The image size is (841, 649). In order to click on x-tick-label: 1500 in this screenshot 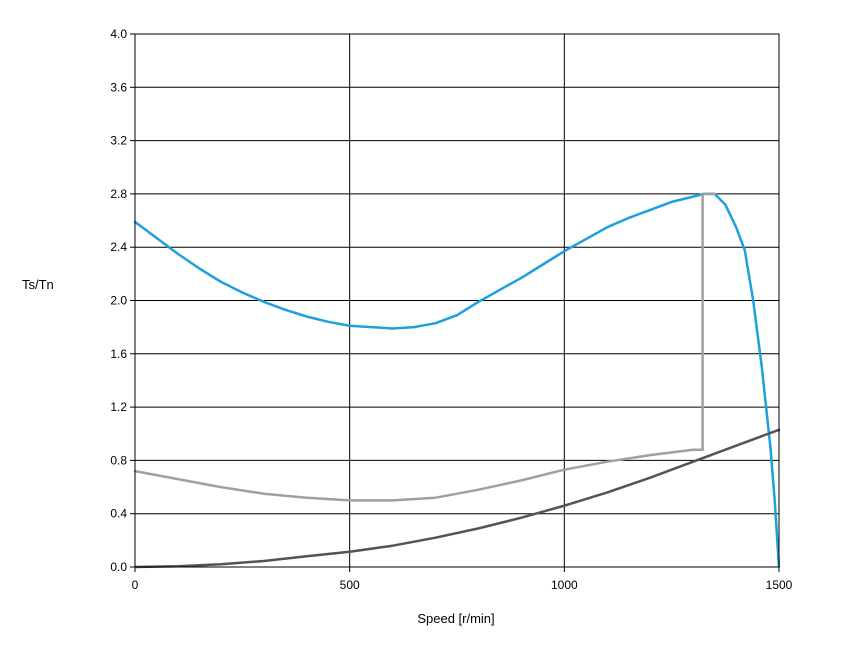, I will do `click(779, 585)`.